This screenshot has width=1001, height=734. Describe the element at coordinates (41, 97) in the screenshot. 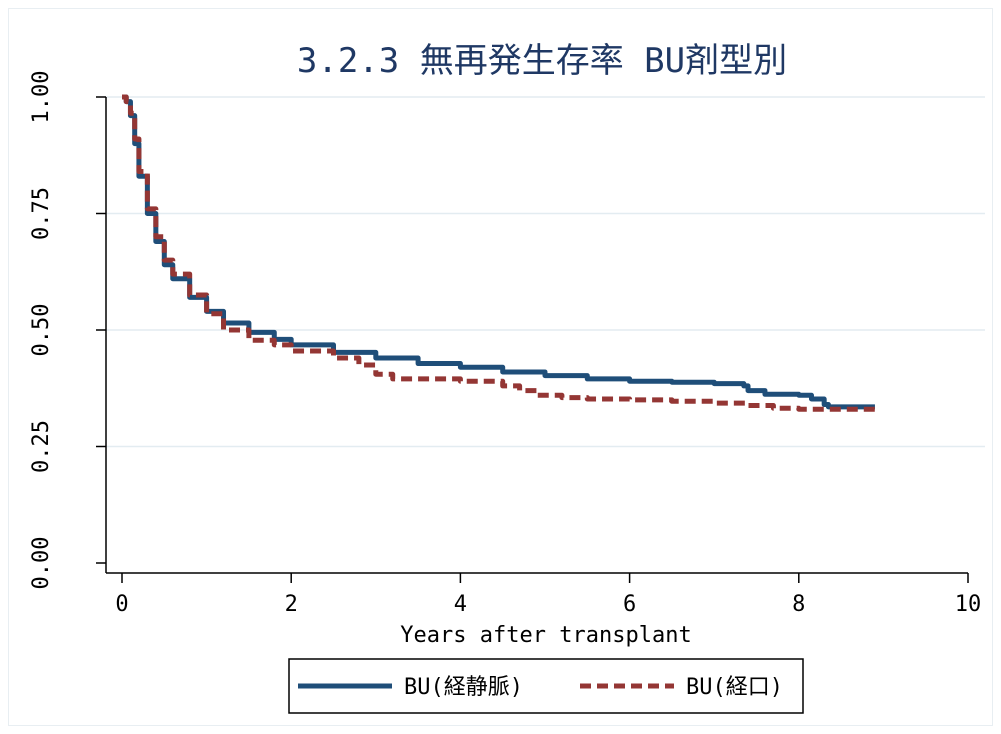

I see `y-tick-label: 1.00` at that location.